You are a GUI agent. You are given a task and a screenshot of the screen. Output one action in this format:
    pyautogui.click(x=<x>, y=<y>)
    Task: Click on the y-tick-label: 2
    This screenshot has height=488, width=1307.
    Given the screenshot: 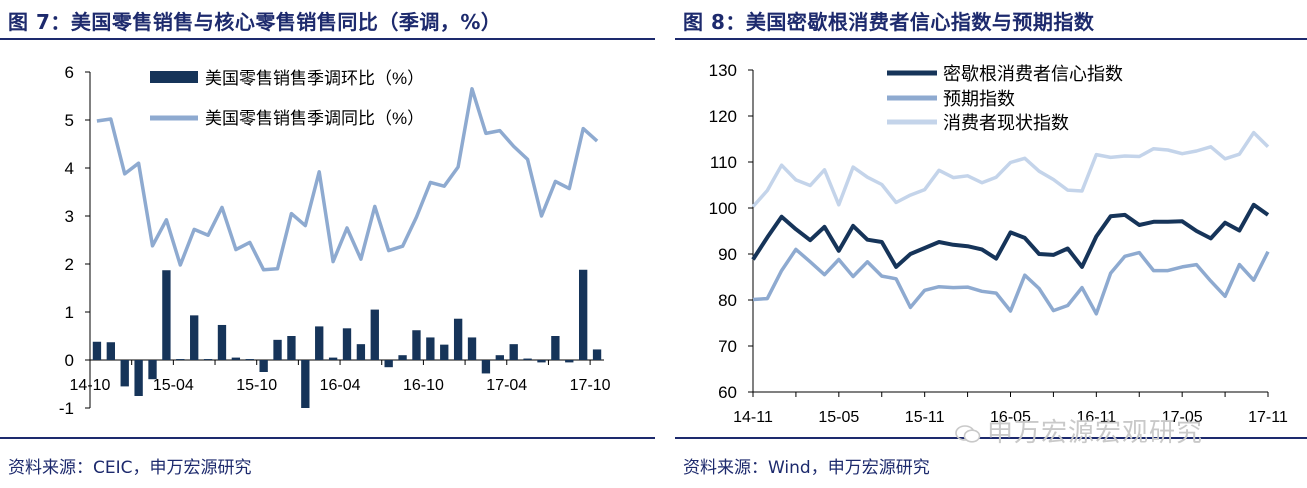 What is the action you would take?
    pyautogui.click(x=69, y=264)
    